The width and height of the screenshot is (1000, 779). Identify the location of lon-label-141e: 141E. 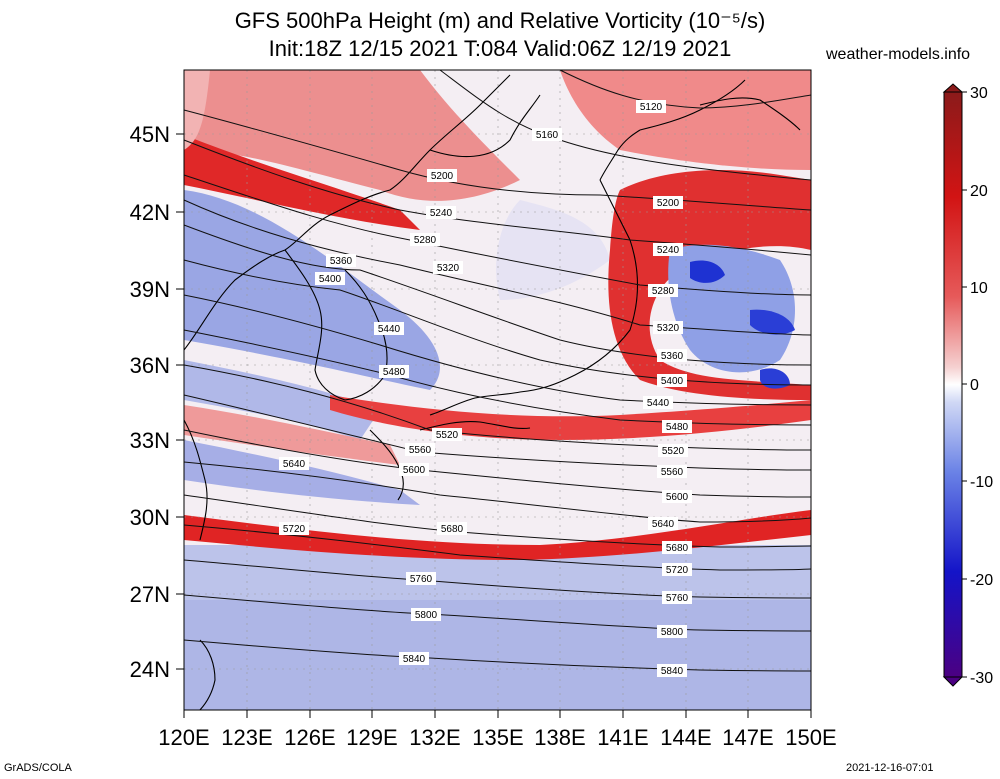
(622, 737).